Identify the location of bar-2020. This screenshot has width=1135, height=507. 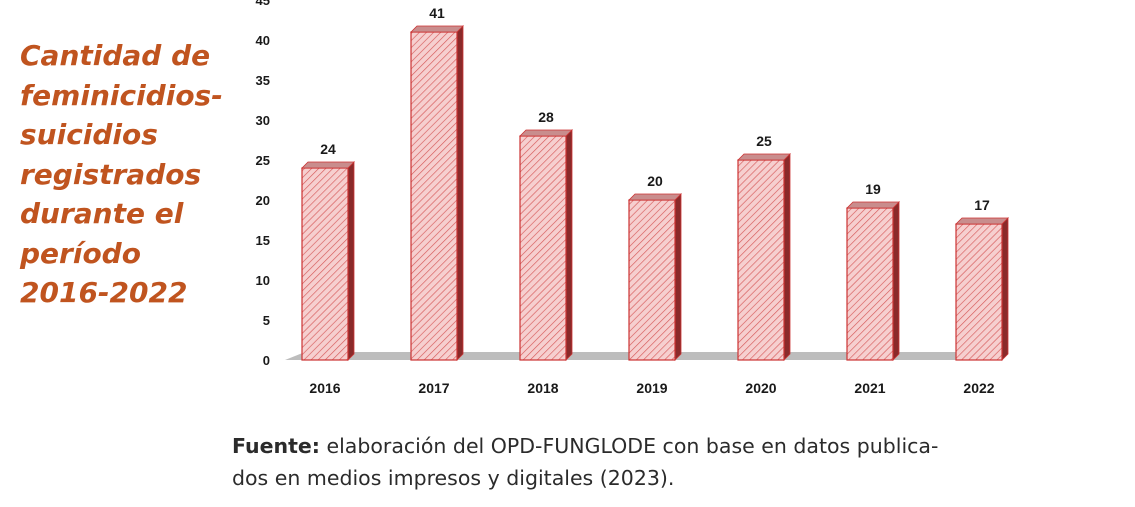
(764, 257).